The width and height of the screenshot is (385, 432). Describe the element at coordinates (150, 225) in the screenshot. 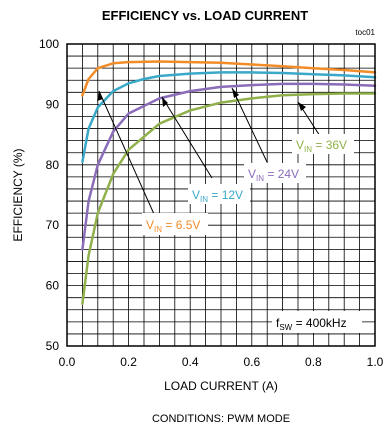

I see `label-vin-6-5v-prefix: V` at that location.